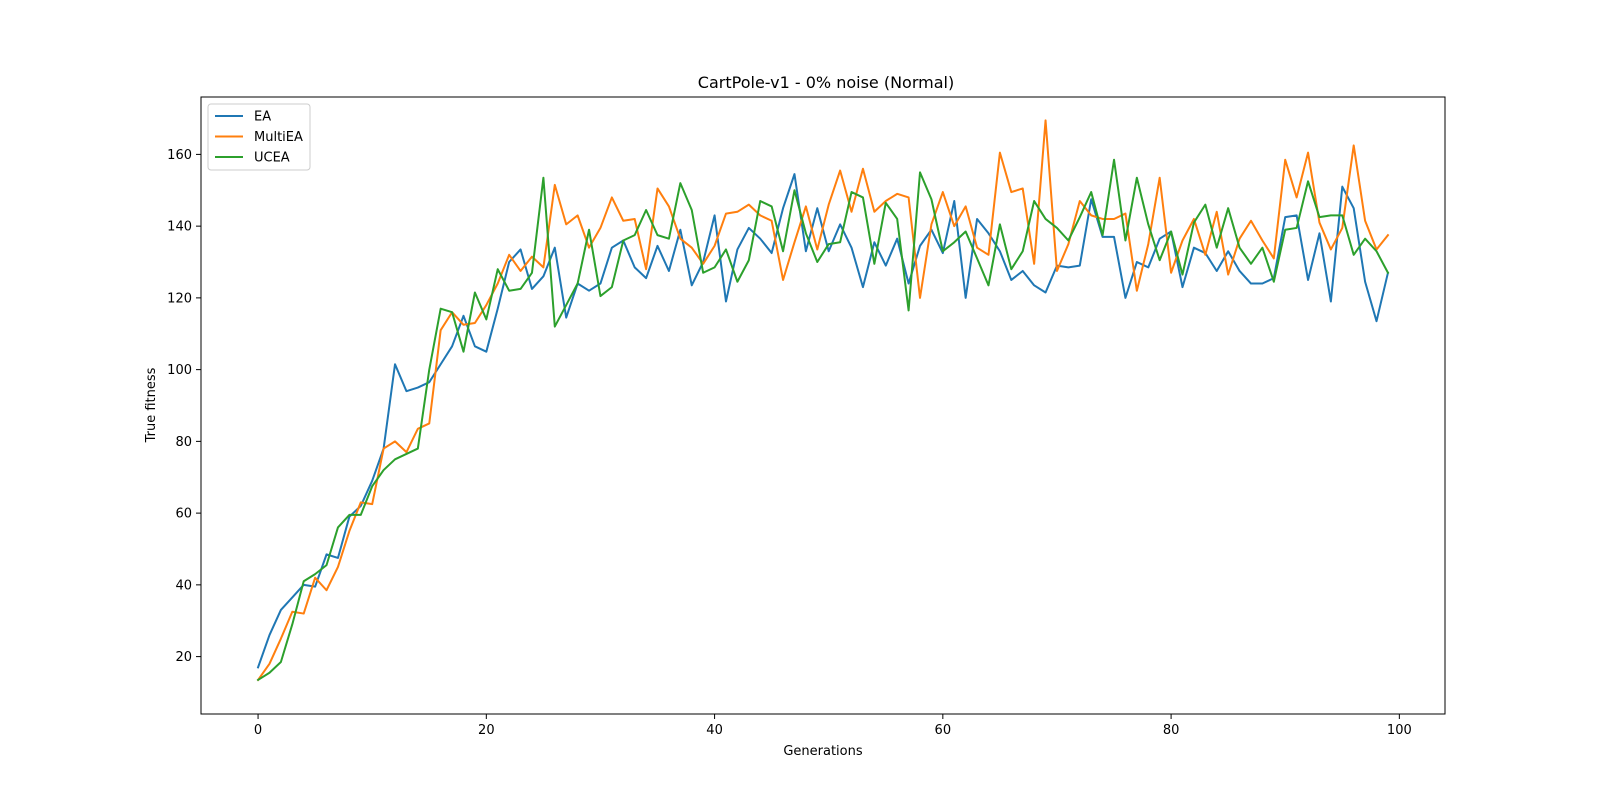 The width and height of the screenshot is (1600, 800). Describe the element at coordinates (179, 370) in the screenshot. I see `y-tick-label: 100` at that location.